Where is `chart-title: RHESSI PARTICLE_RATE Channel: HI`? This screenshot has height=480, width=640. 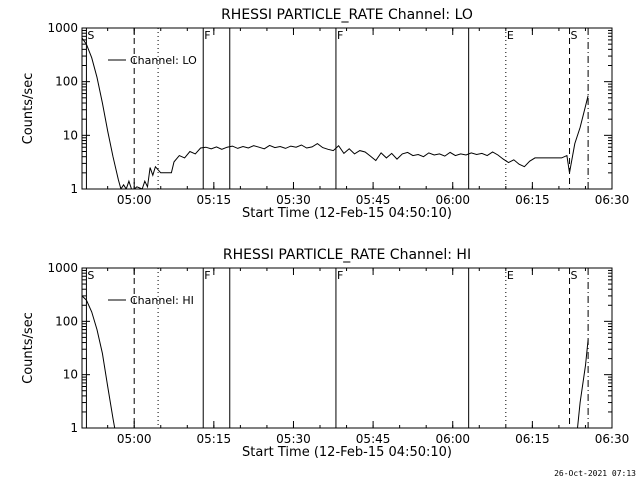
chart-title: RHESSI PARTICLE_RATE Channel: HI is located at coordinates (347, 255).